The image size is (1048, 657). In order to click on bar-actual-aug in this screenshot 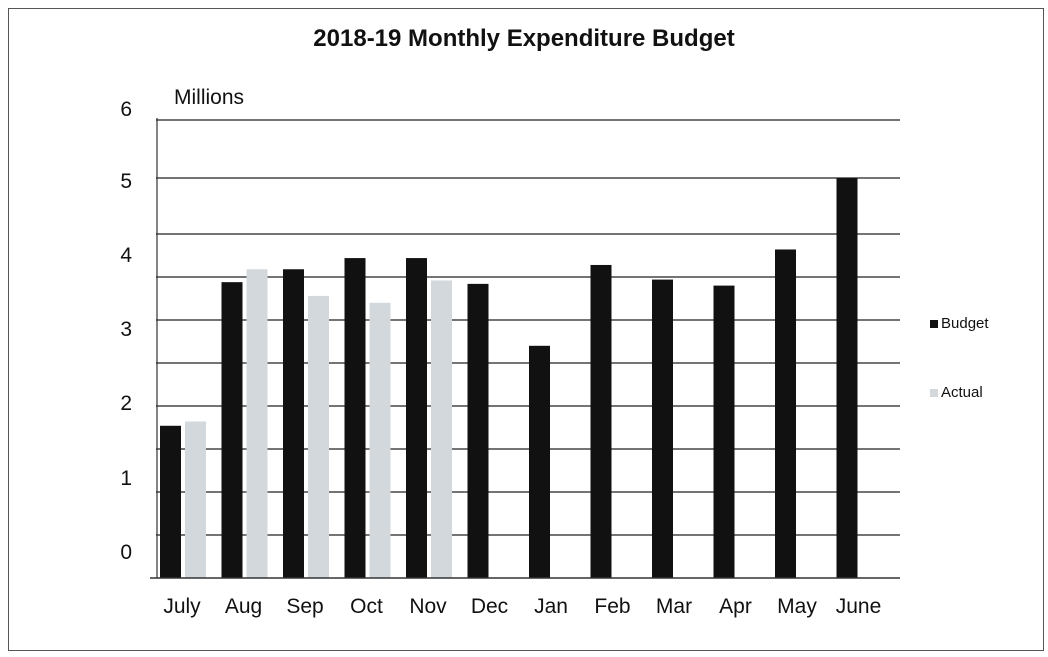, I will do `click(257, 423)`.